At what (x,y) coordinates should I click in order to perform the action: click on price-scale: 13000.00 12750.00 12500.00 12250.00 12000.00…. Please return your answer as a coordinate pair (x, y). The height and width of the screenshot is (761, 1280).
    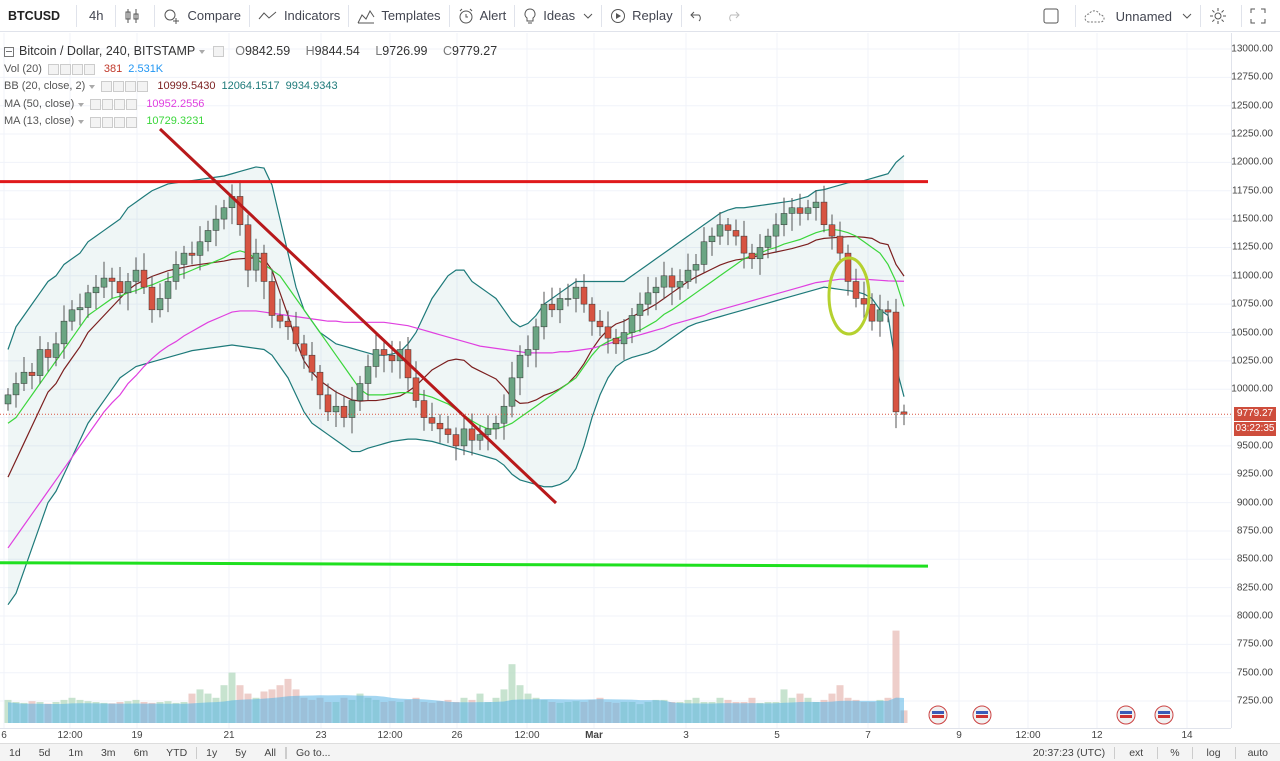
    Looking at the image, I should click on (1255, 380).